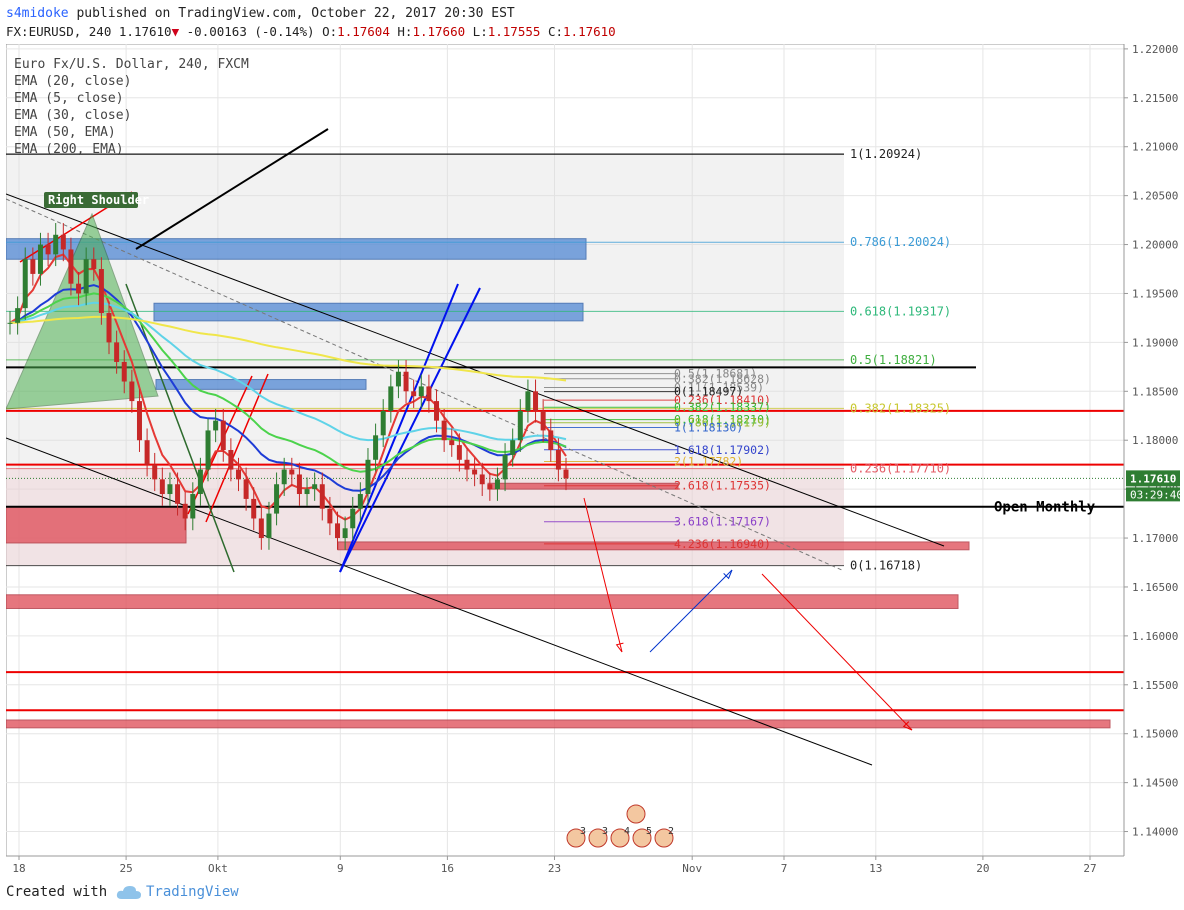  I want to click on fib-level-label: 0.236(1.17710), so click(900, 469).